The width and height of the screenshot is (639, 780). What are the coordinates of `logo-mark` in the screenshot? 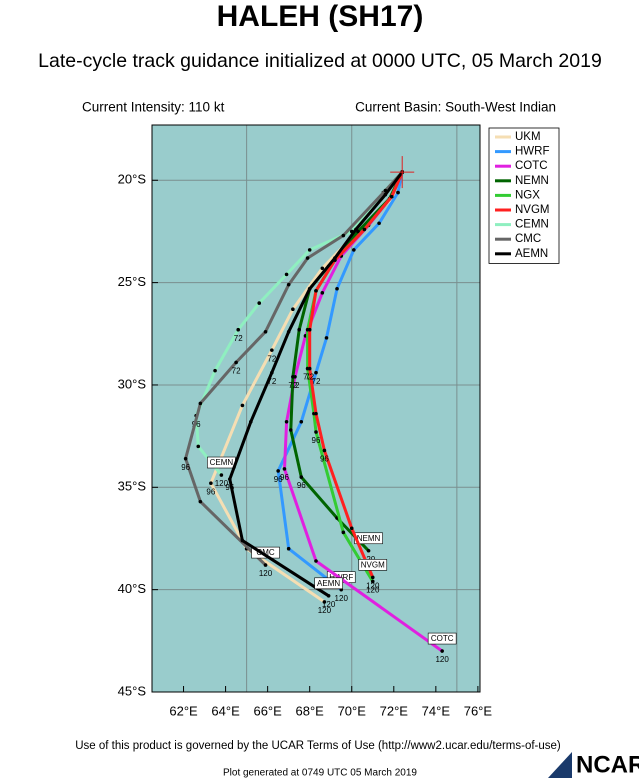 It's located at (560, 765).